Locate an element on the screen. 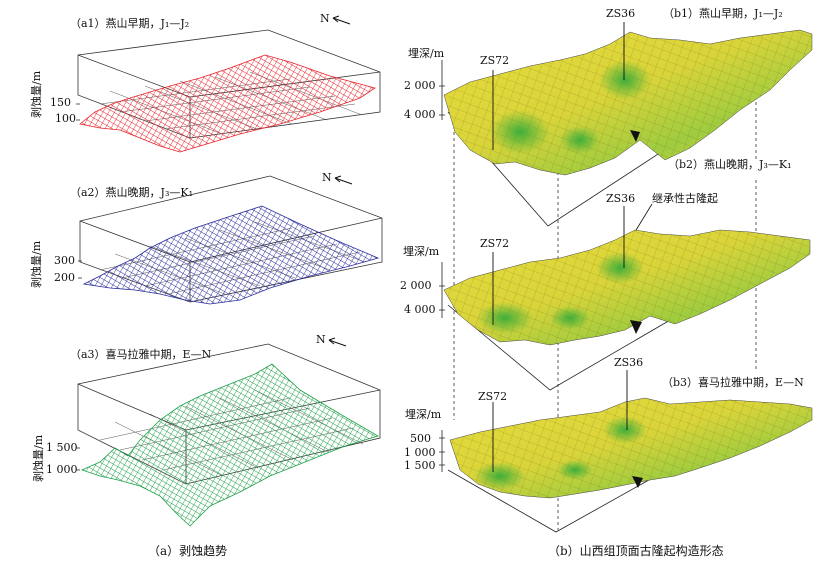 This screenshot has width=834, height=566. panel-b2-tick-1: 4 000 is located at coordinates (420, 309).